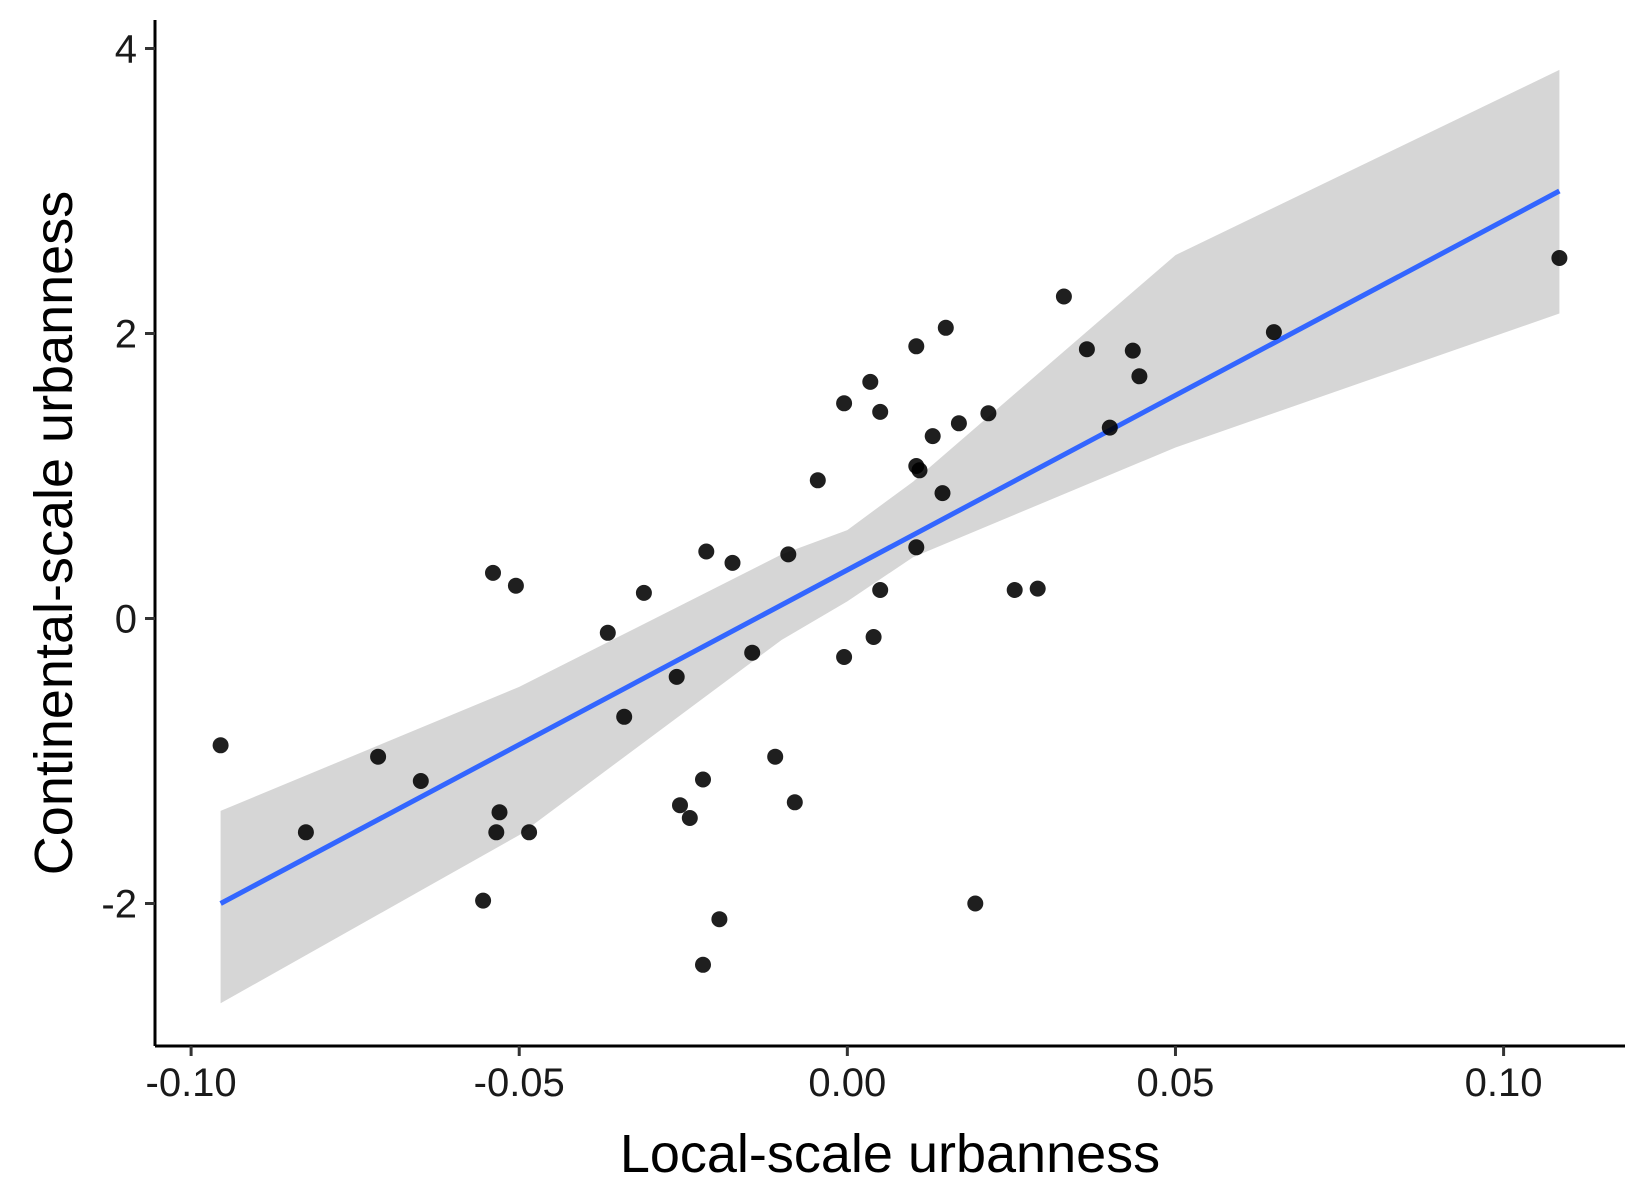 This screenshot has width=1650, height=1200. Describe the element at coordinates (519, 1083) in the screenshot. I see `x-tick-label: -0.05` at that location.